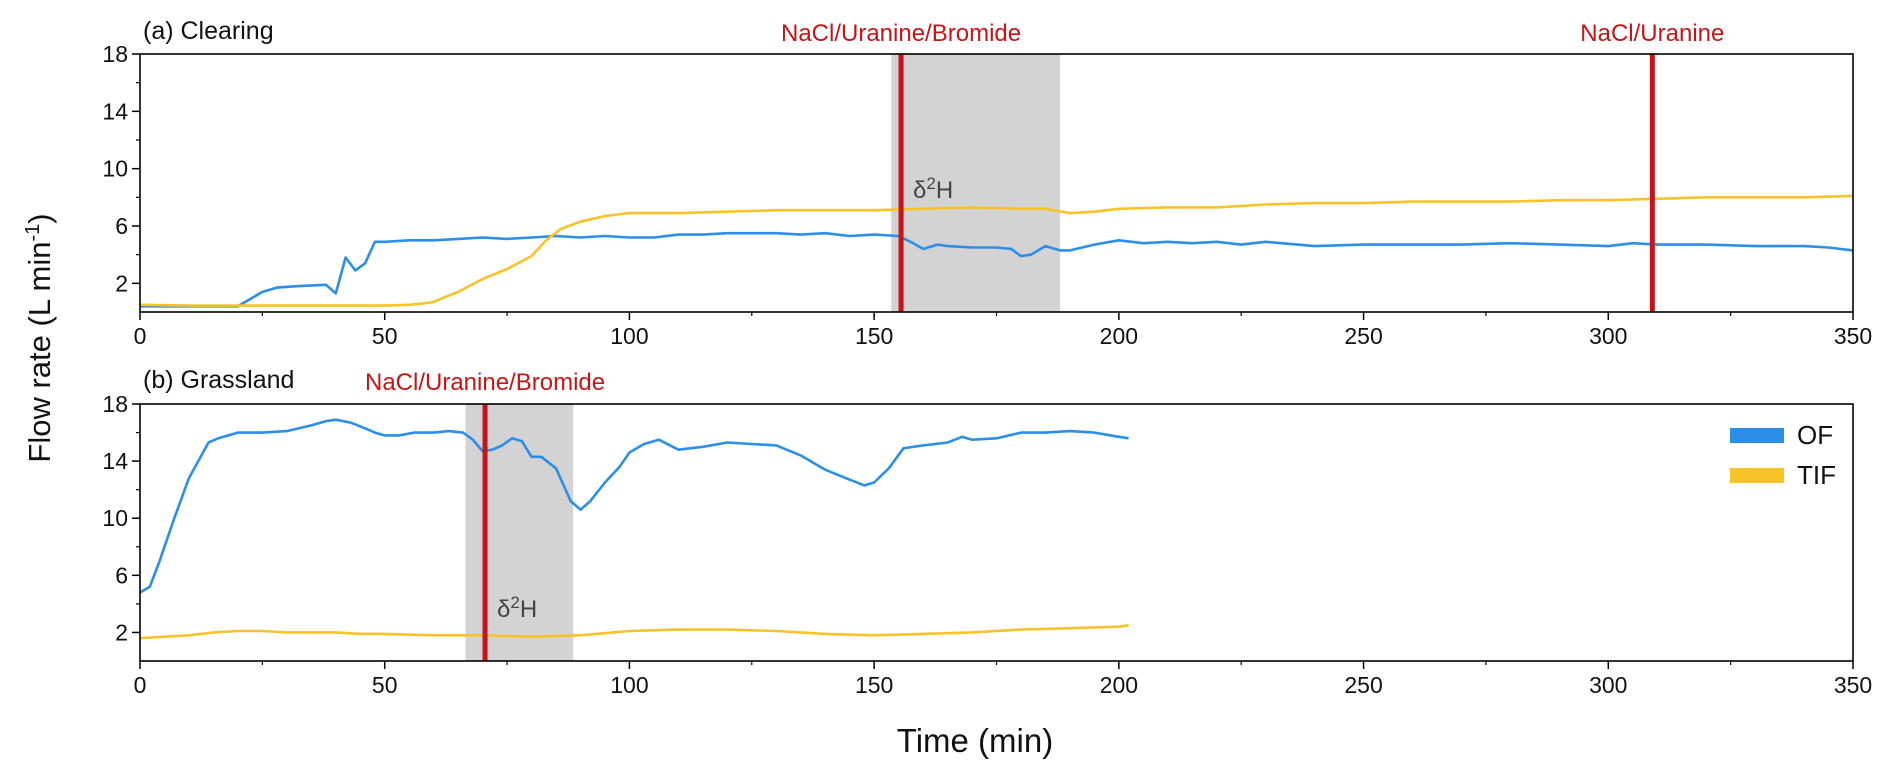  What do you see at coordinates (39, 337) in the screenshot?
I see `y-axis-label: Flow rate (L min-1)` at bounding box center [39, 337].